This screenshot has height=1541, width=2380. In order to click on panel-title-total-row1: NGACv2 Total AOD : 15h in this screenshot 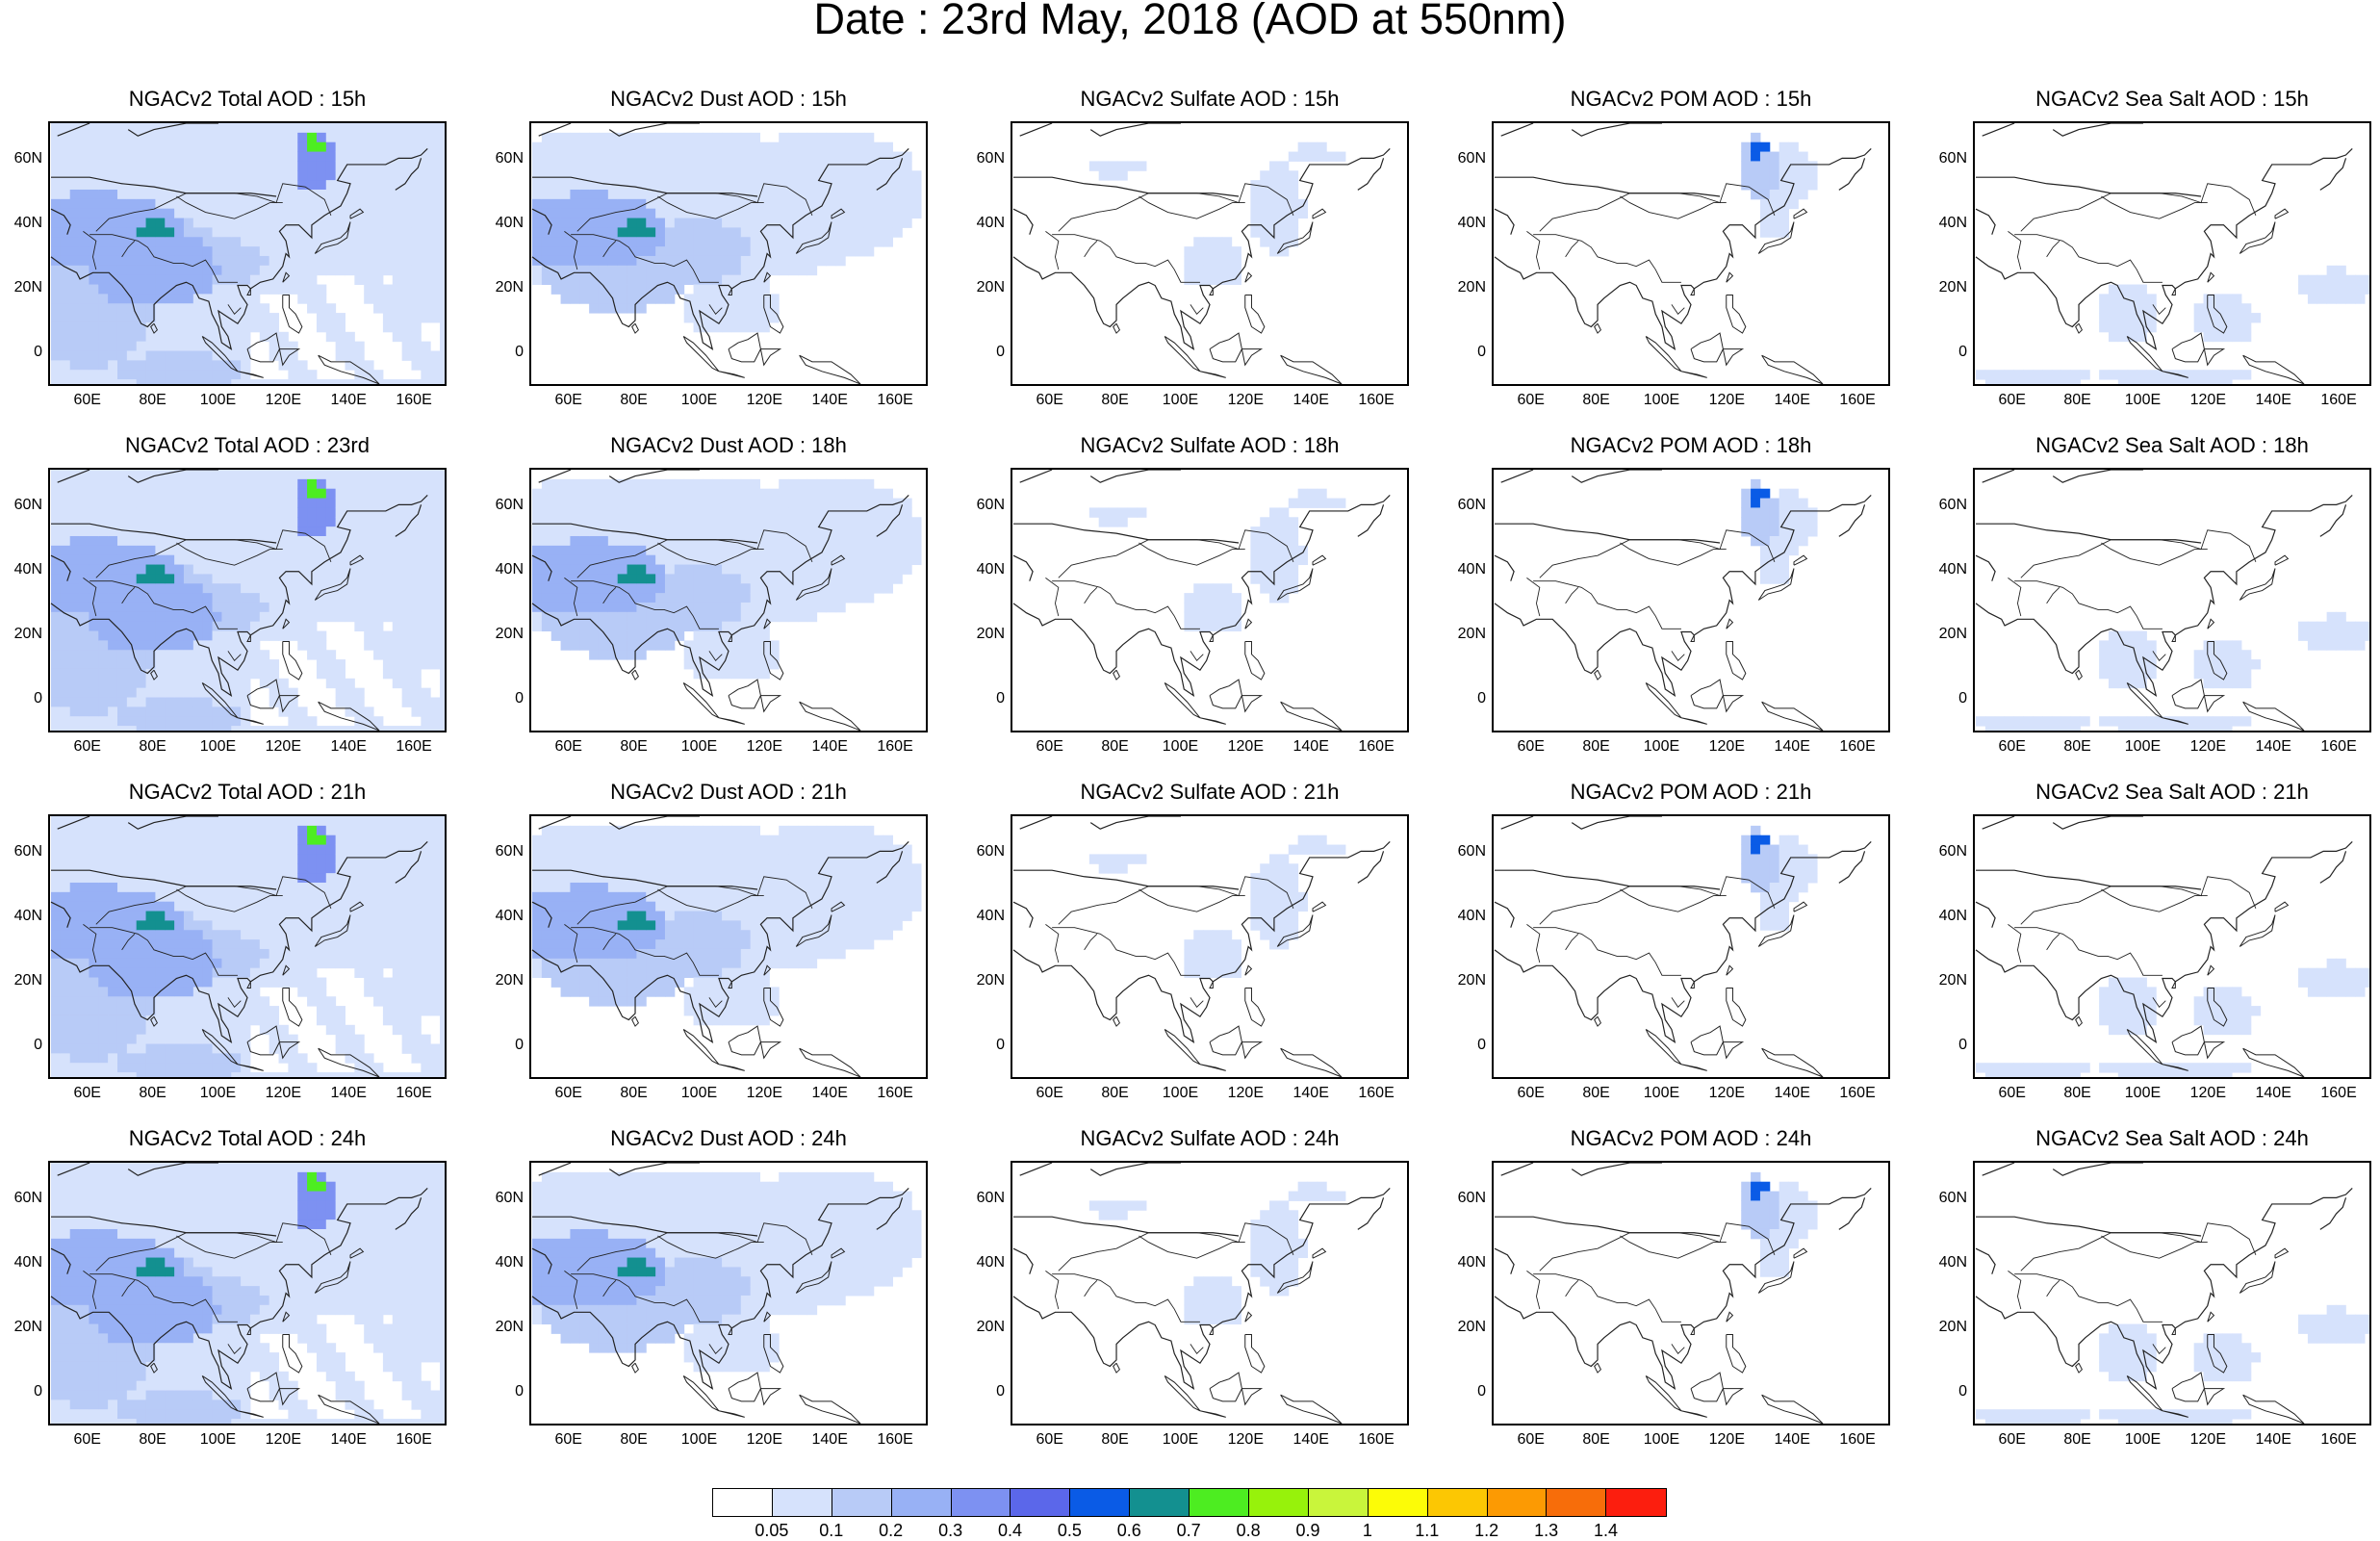, I will do `click(248, 100)`.